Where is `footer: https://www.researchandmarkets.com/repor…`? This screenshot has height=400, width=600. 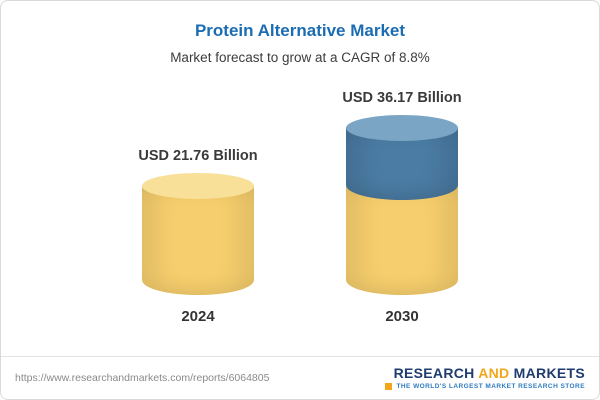
footer: https://www.researchandmarkets.com/repor… is located at coordinates (300, 377).